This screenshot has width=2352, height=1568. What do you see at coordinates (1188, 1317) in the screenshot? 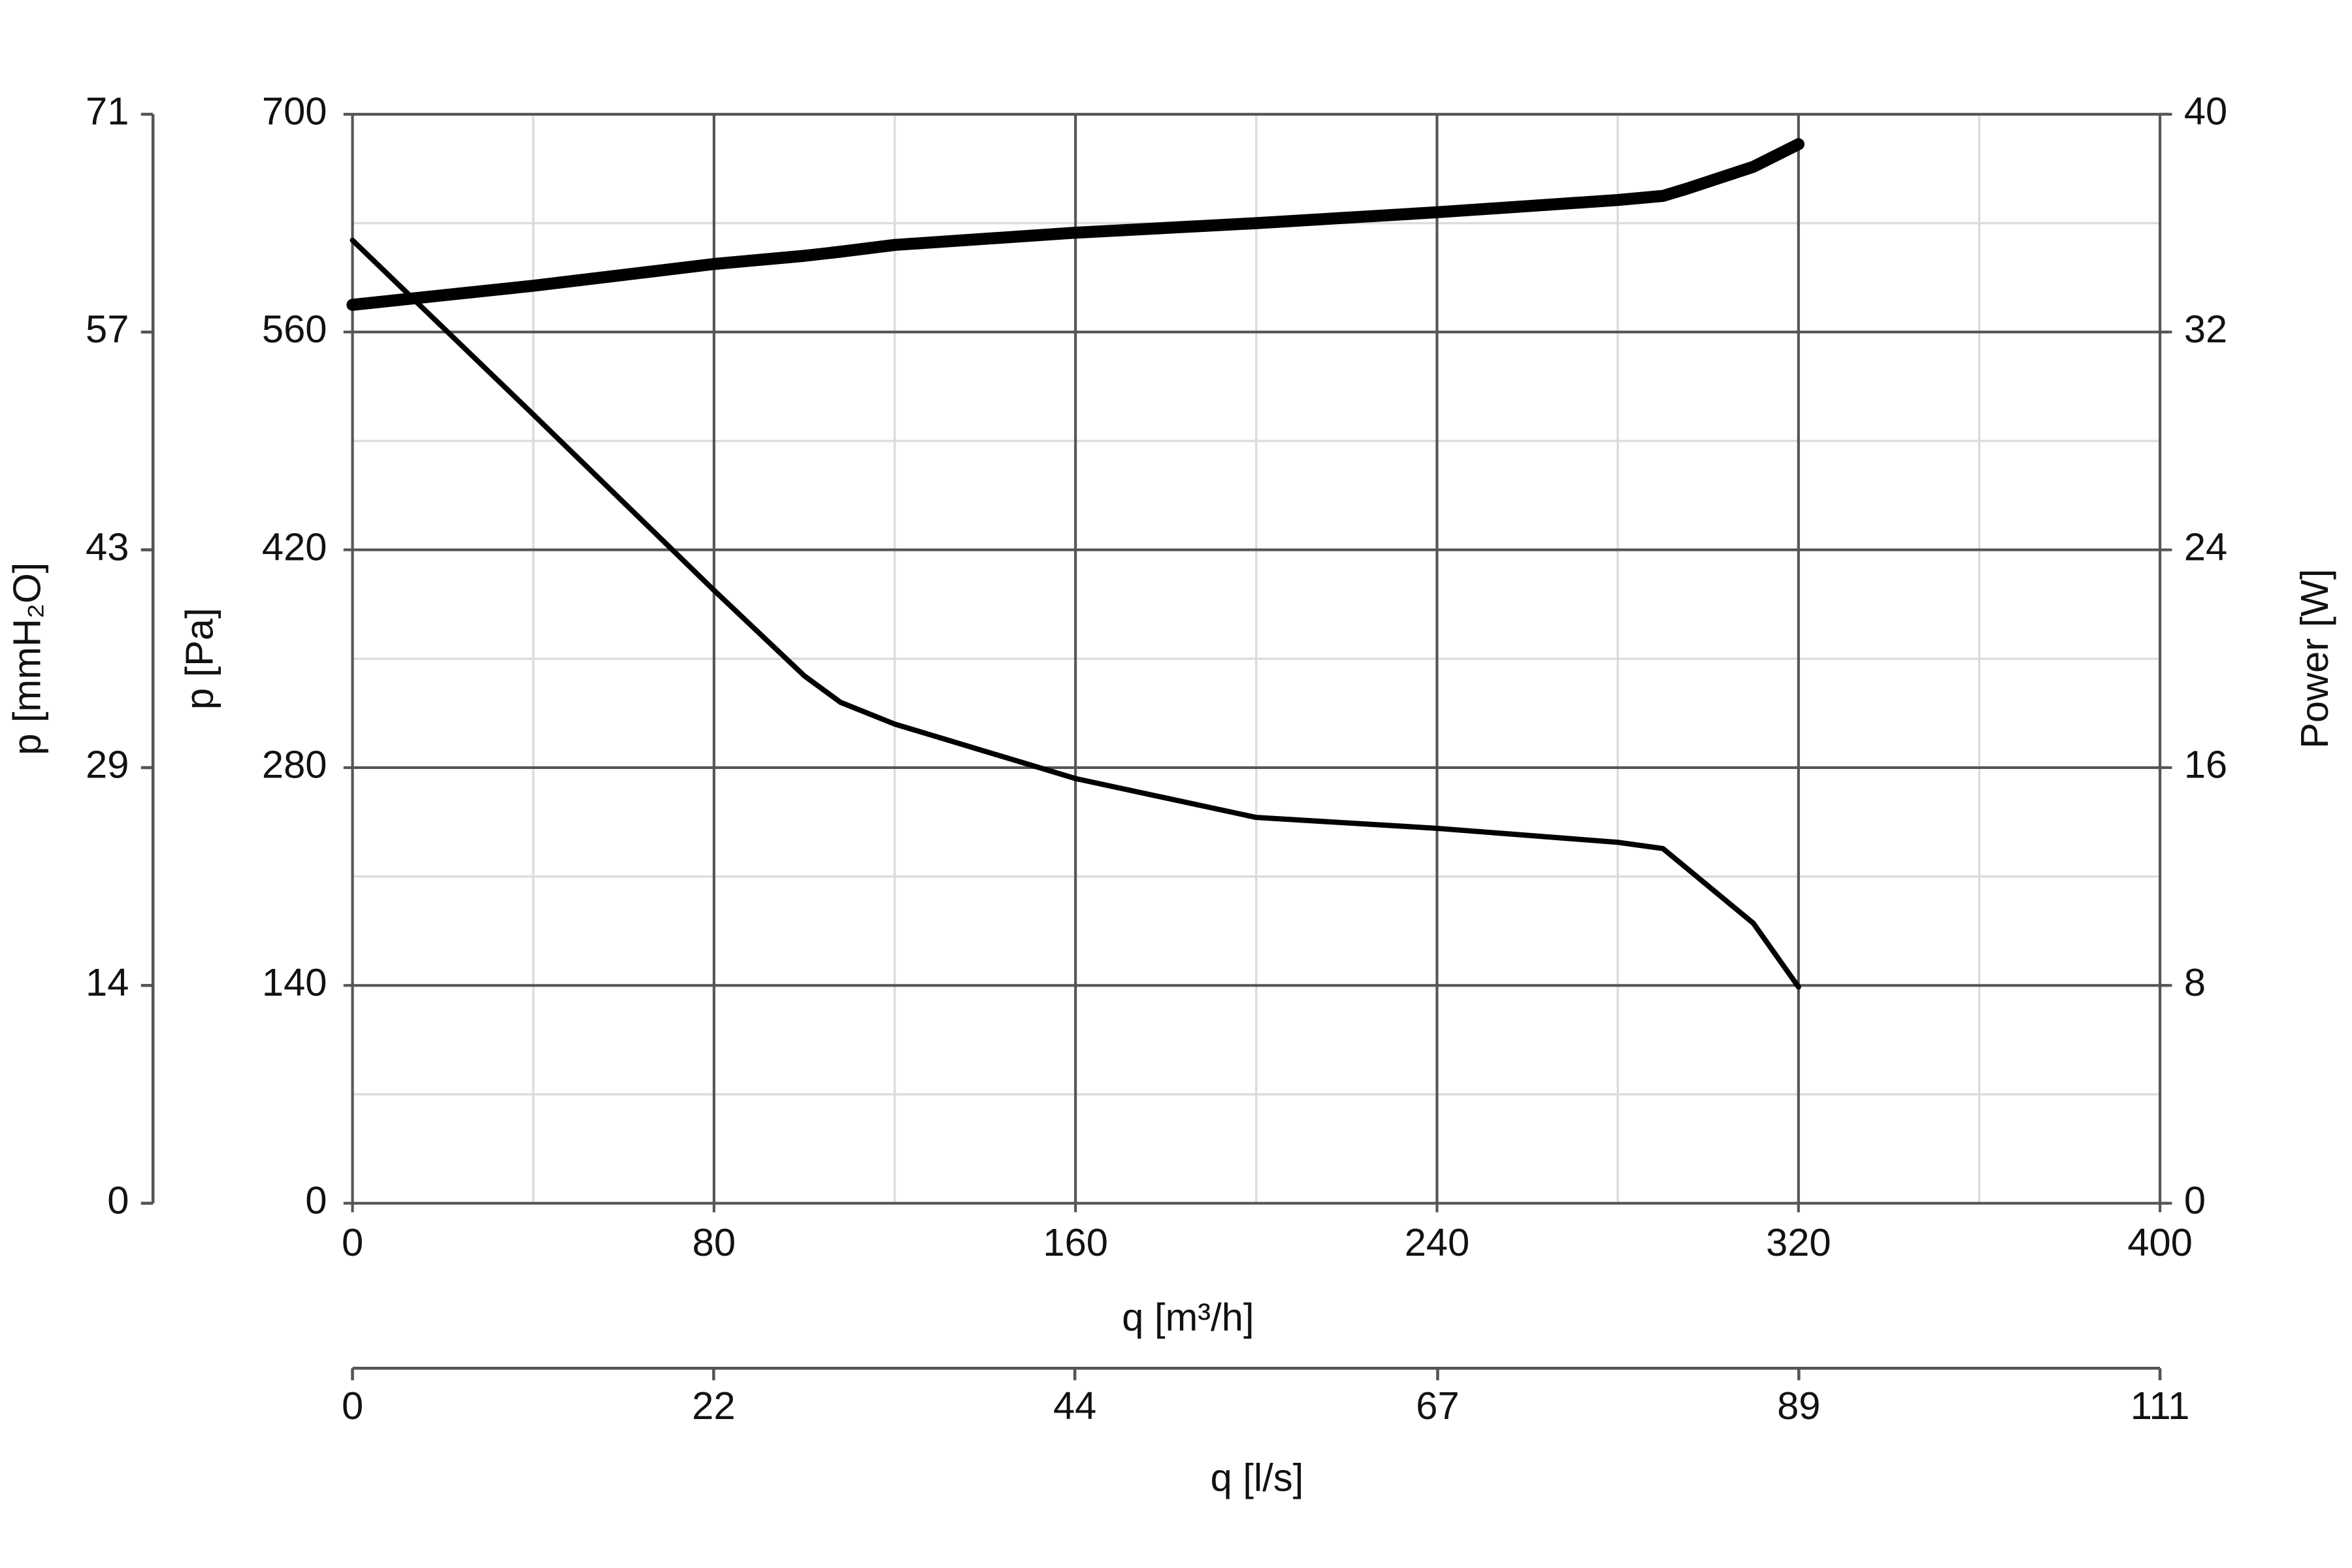
I see `x-axis-title: q [m³/h]` at bounding box center [1188, 1317].